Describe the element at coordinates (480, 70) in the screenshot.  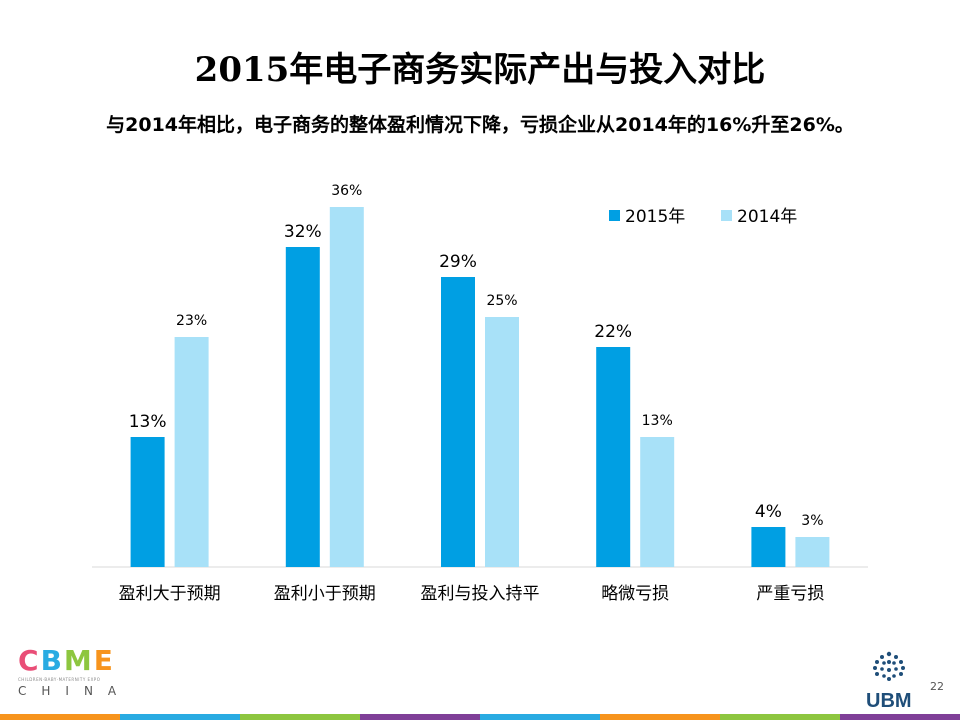
I see `slide-title: 2015年电子商务实际产出与投入对比` at that location.